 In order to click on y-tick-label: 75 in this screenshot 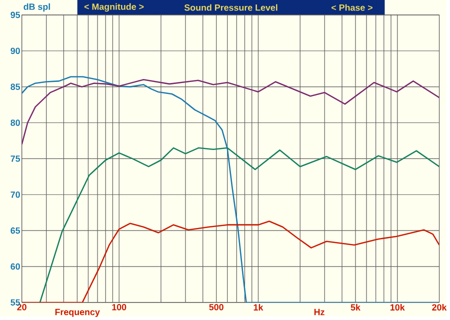, I will do `click(15, 158)`.